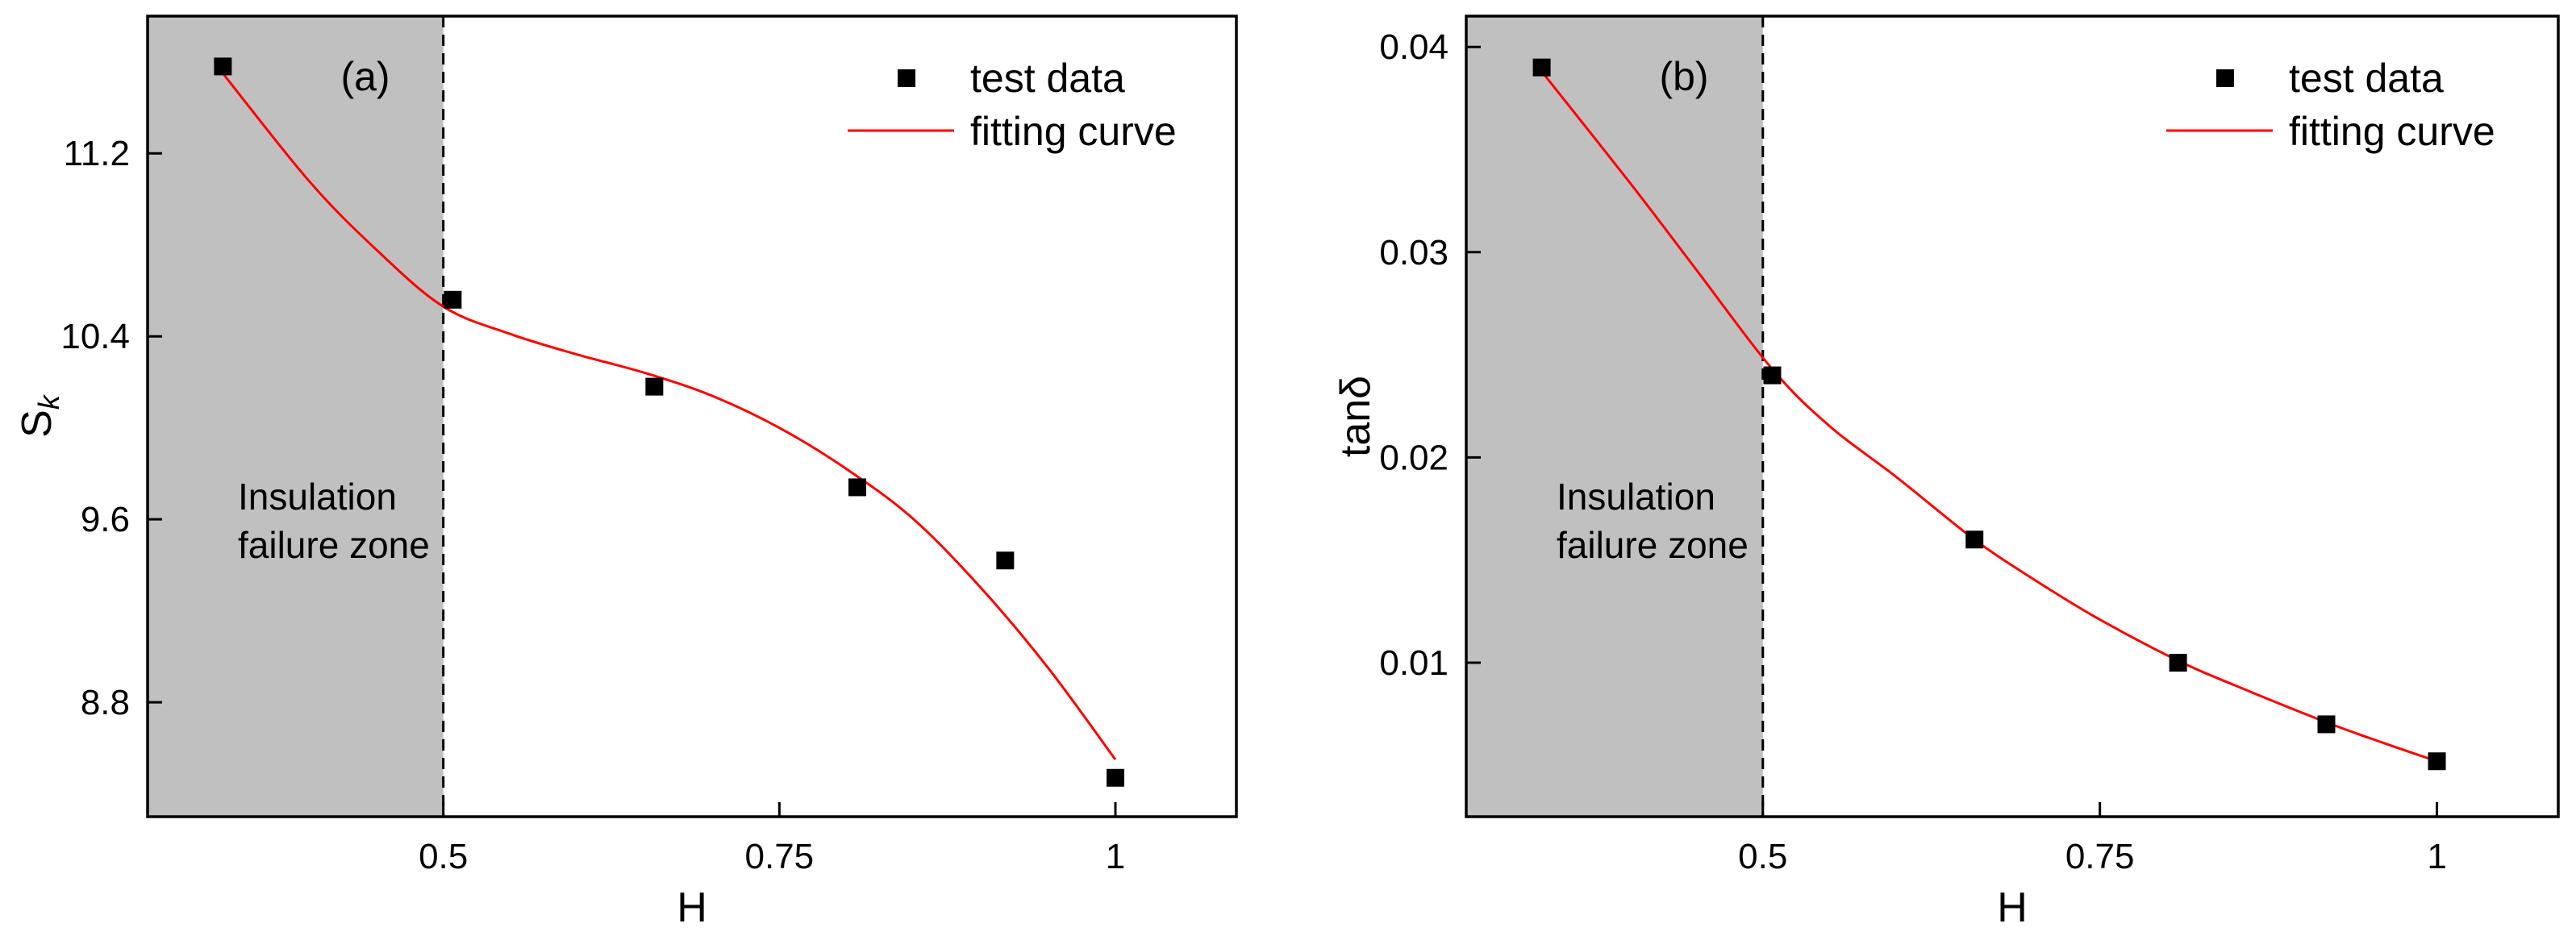 The height and width of the screenshot is (936, 2576). I want to click on y-tick-label: 9.6, so click(105, 519).